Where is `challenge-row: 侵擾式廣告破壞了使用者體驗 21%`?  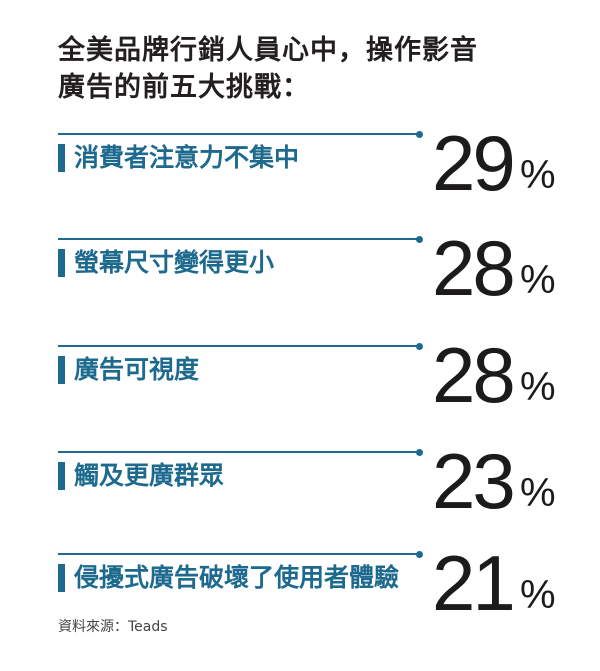 challenge-row: 侵擾式廣告破壞了使用者體驗 21% is located at coordinates (300, 588).